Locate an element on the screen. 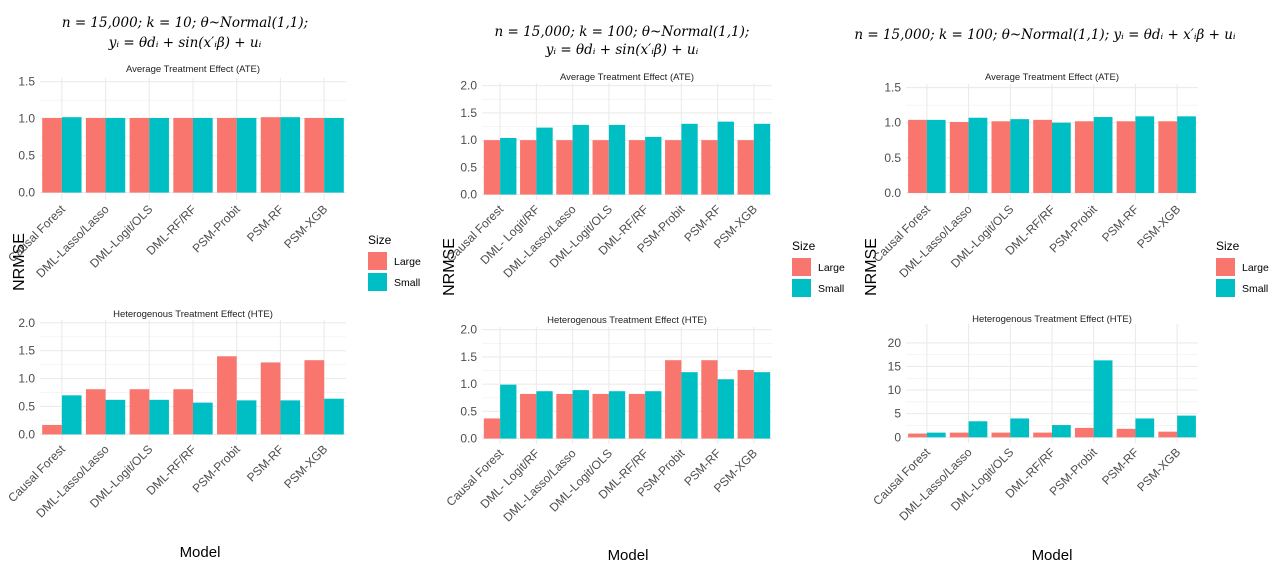  panel-heading-line: n = 15,000; k = 100; θ~Normal(1,1); is located at coordinates (622, 32).